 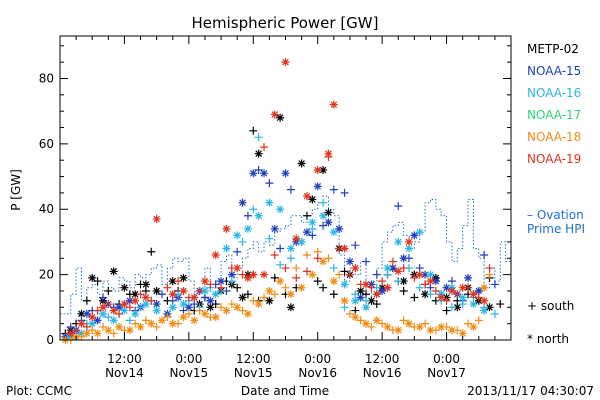 What do you see at coordinates (382, 359) in the screenshot?
I see `x-tick-label-time: 12:00` at bounding box center [382, 359].